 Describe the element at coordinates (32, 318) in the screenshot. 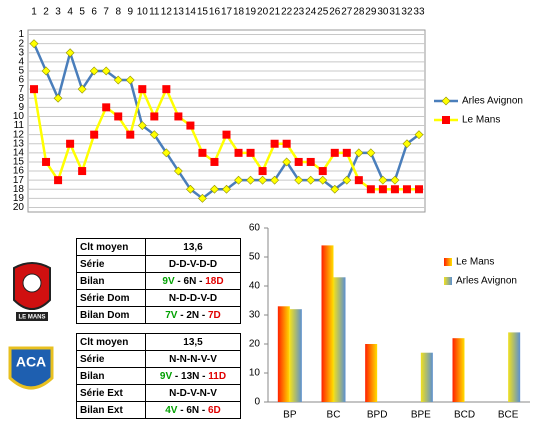

I see `logo-text: LE MANS` at that location.